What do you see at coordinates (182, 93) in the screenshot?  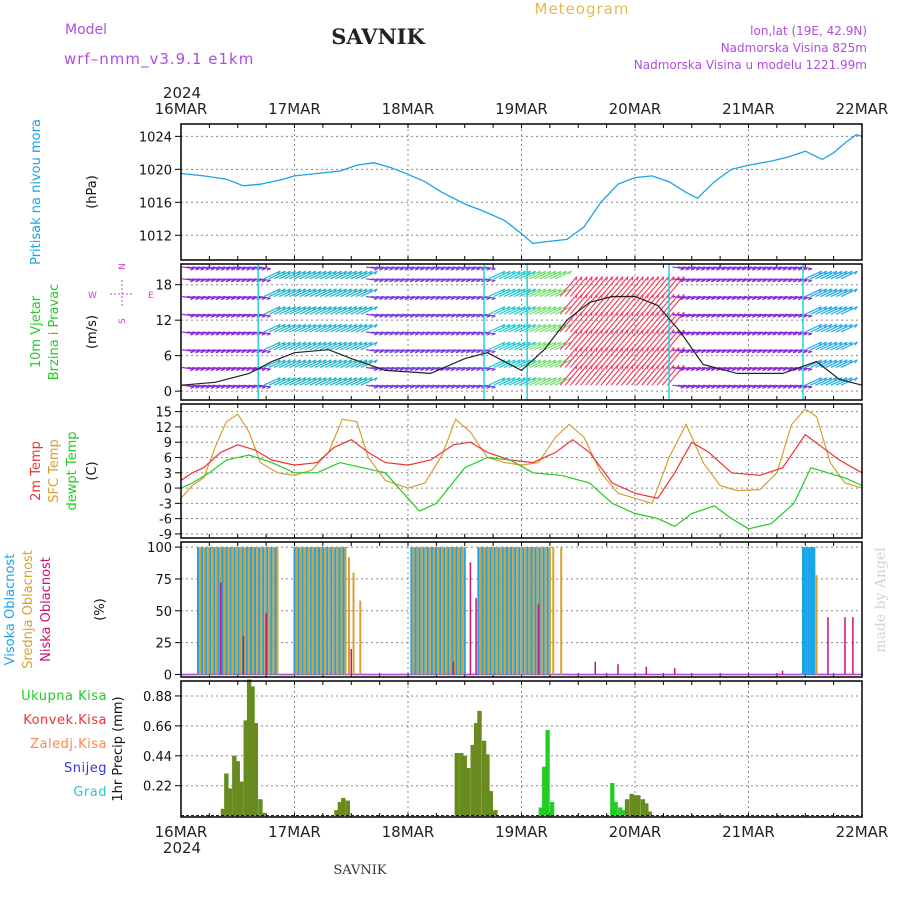 I see `year-label-top: 2024` at bounding box center [182, 93].